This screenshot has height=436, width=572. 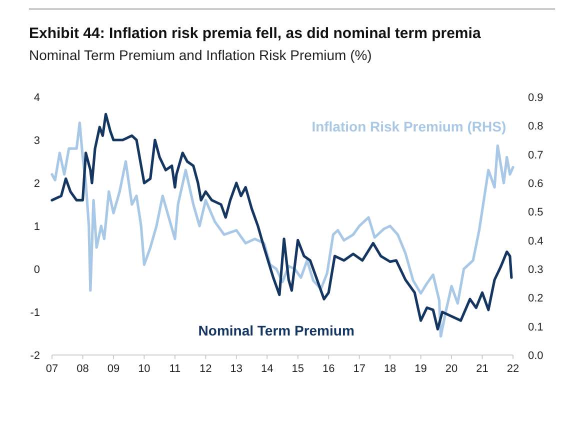 I want to click on y2-tick-label: 0.9, so click(x=536, y=98).